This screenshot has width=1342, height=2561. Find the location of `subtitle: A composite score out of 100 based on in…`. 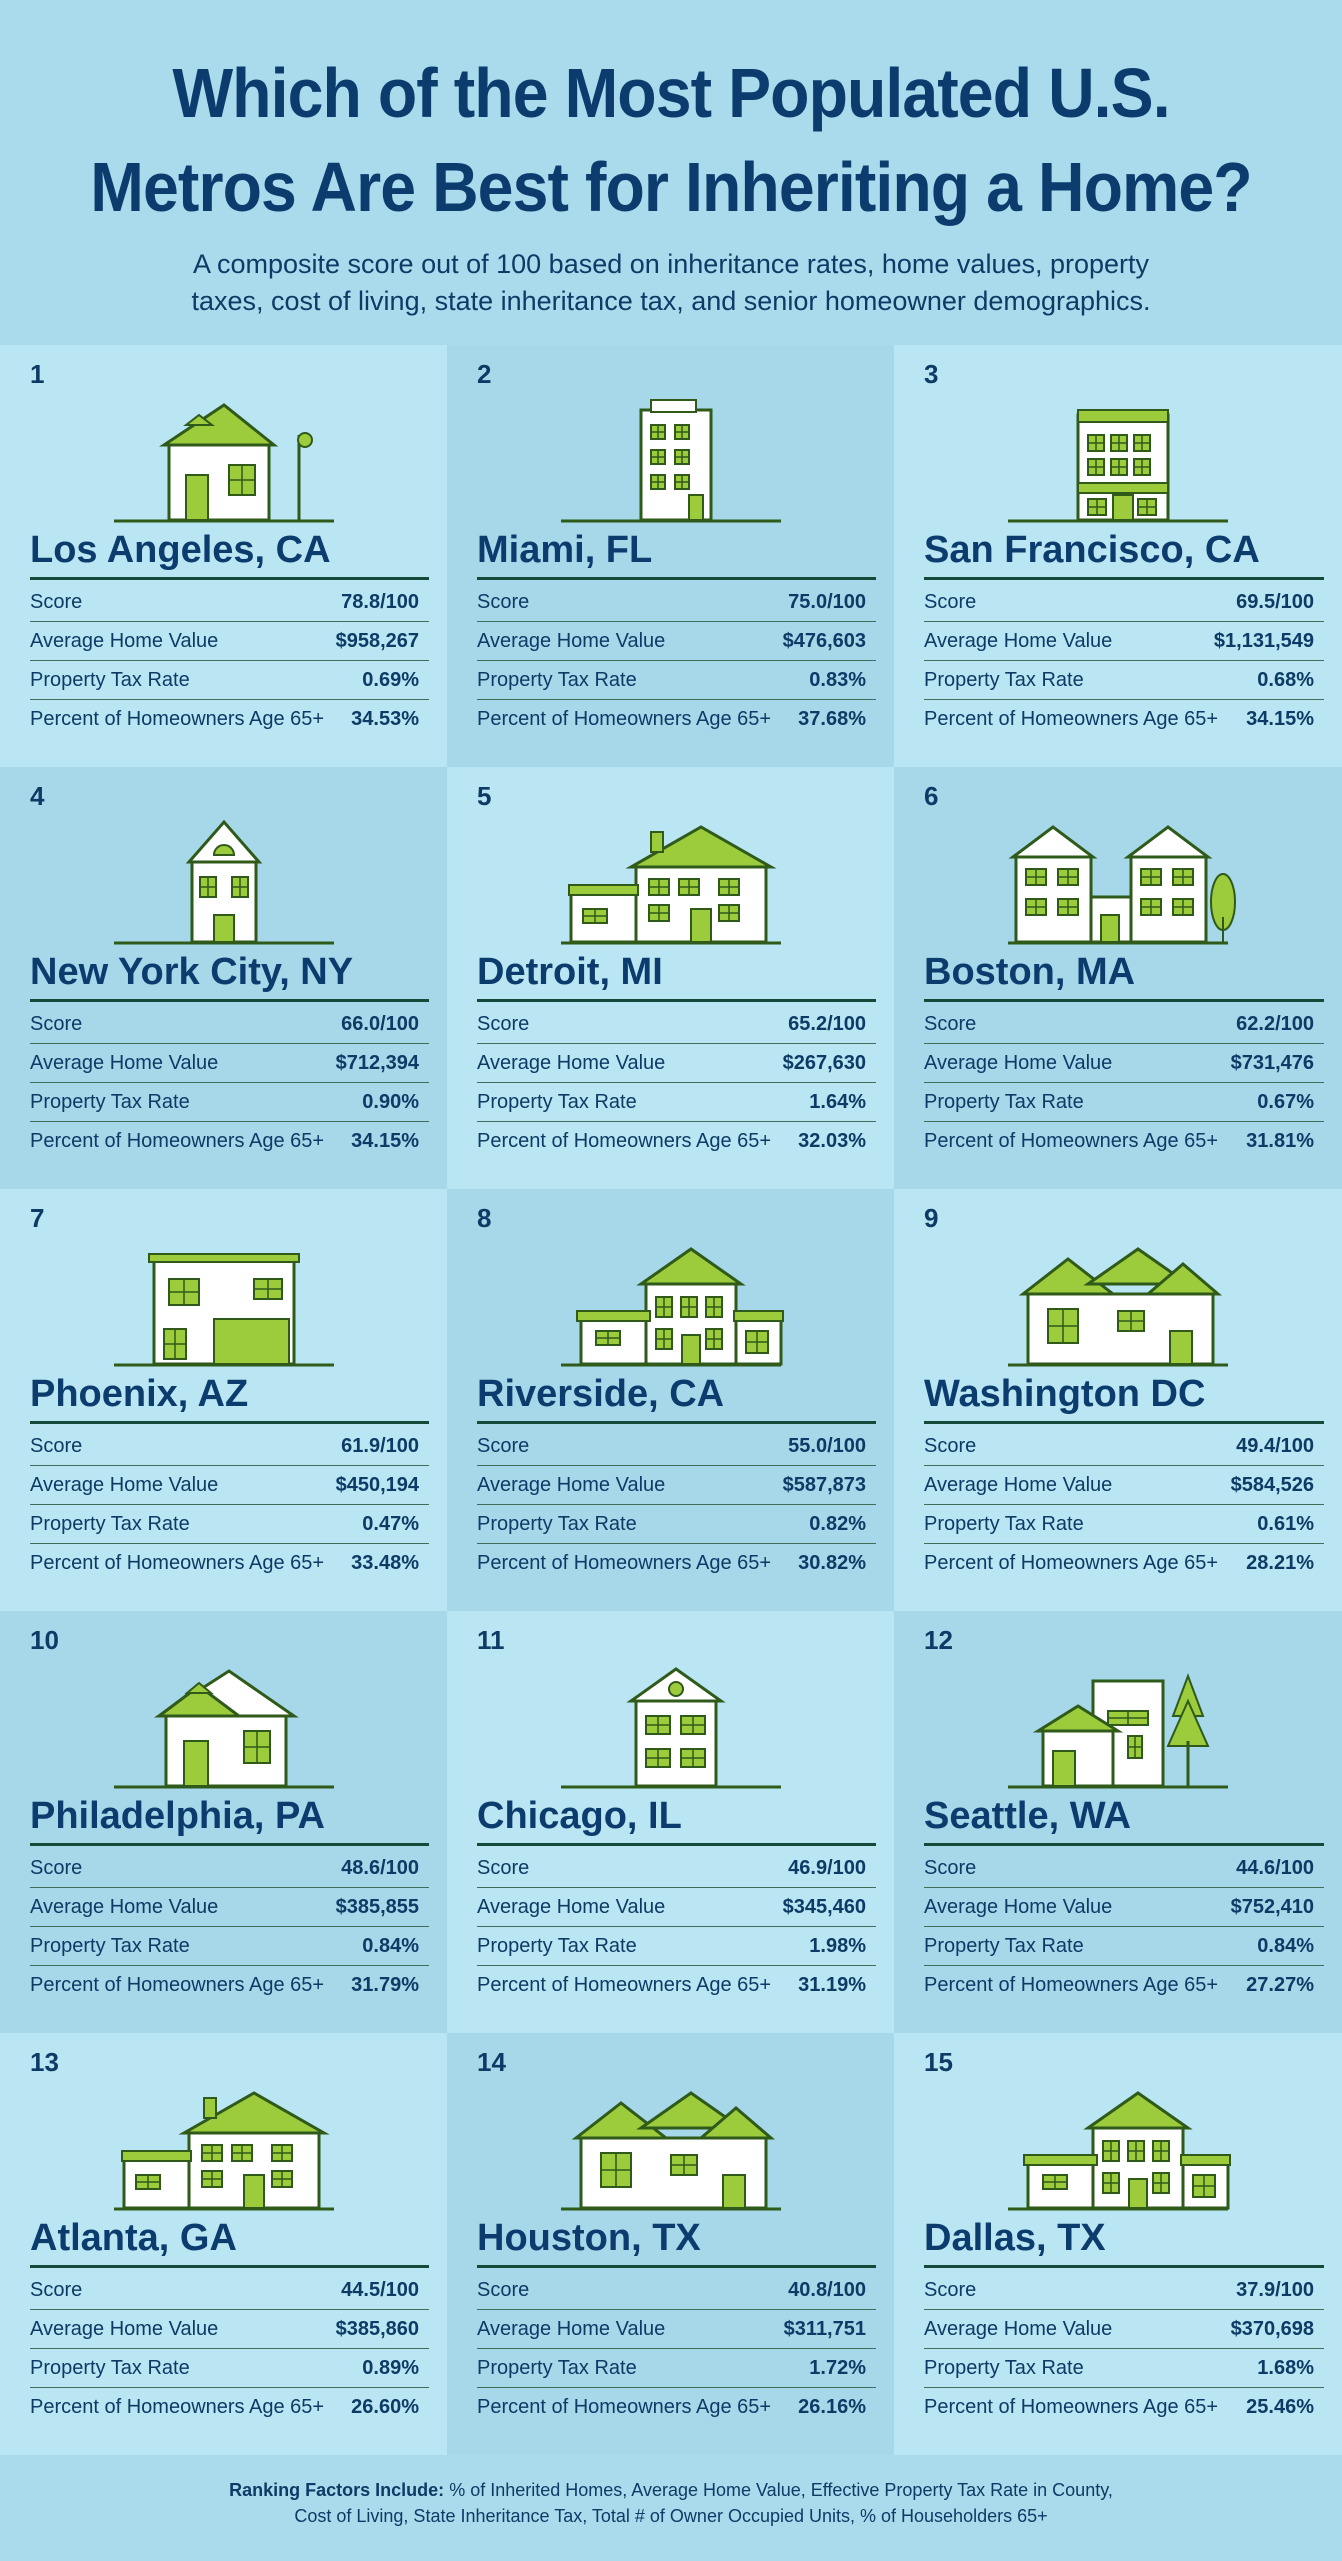

subtitle: A composite score out of 100 based on in… is located at coordinates (671, 282).